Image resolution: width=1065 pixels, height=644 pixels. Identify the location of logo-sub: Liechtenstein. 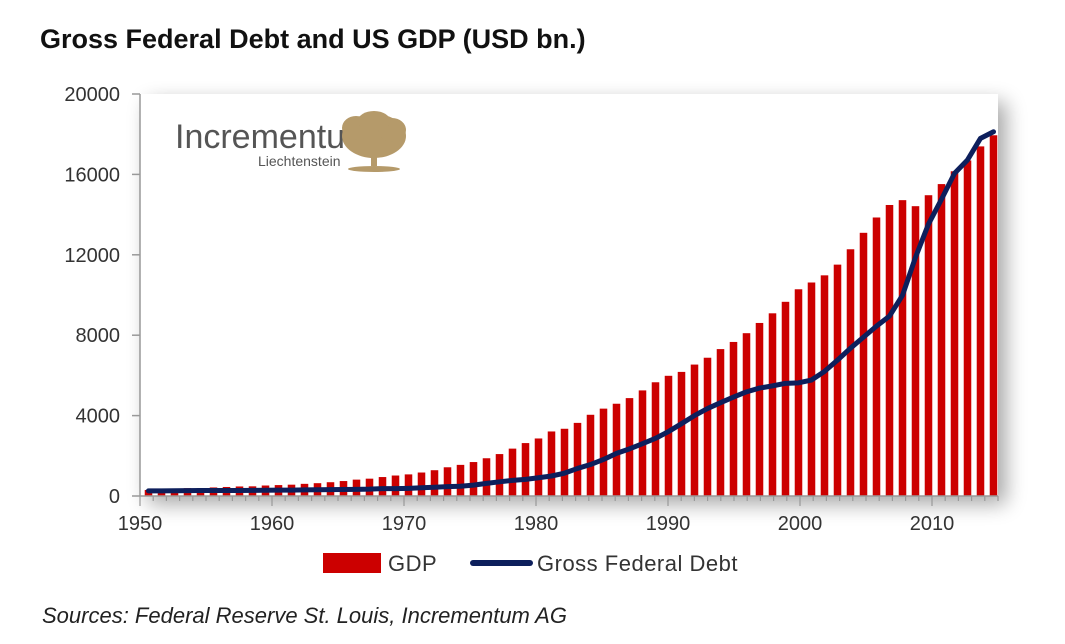
(299, 161).